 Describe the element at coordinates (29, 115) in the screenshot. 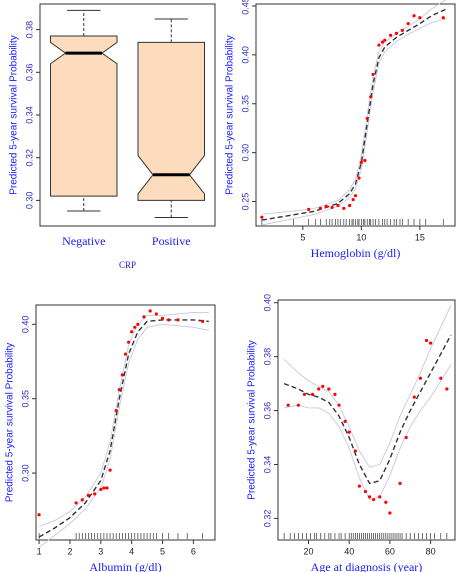

I see `y-tick-label: 0.34` at that location.